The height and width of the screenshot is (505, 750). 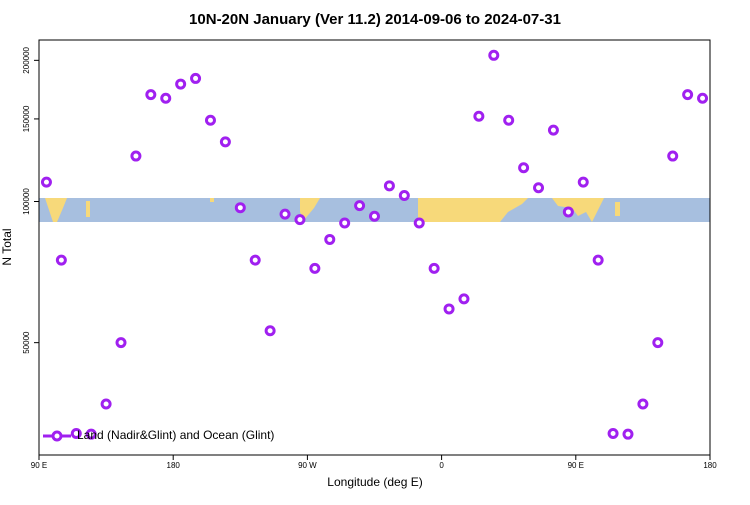 I want to click on y-tick-label: 200000, so click(x=26, y=59).